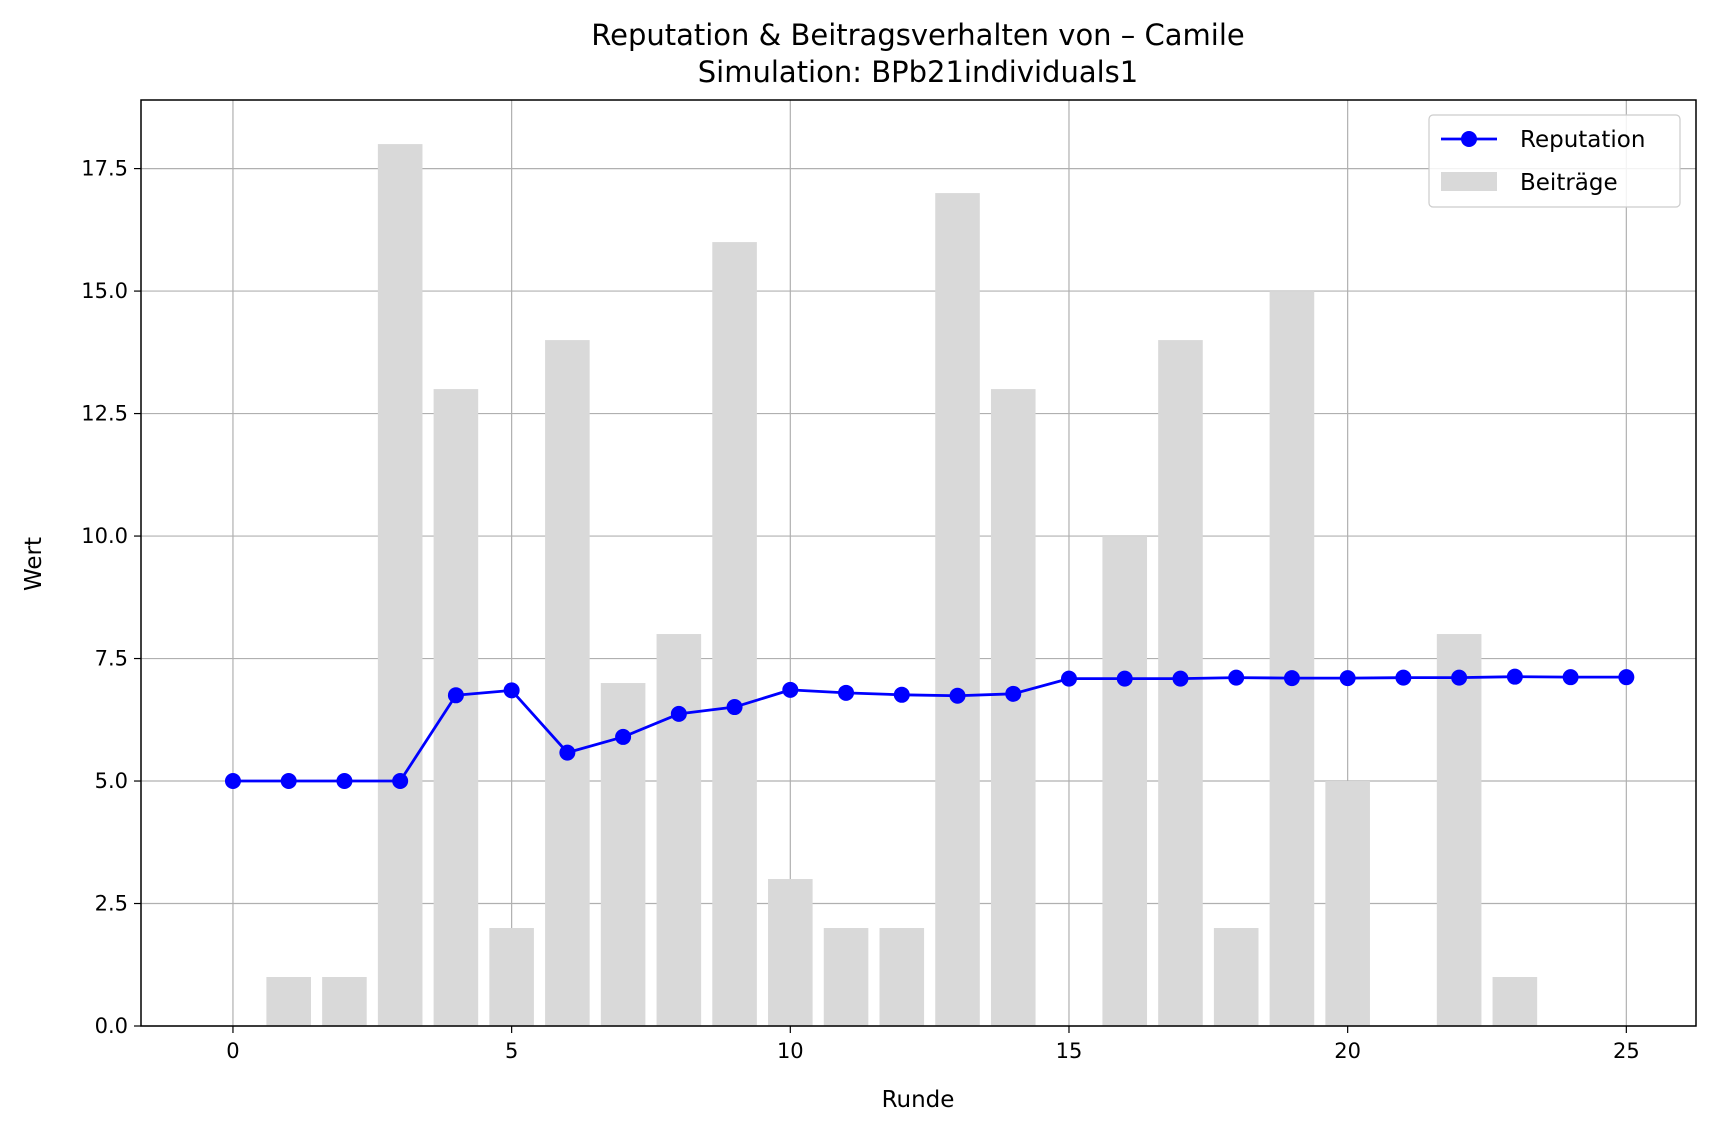  What do you see at coordinates (1626, 1051) in the screenshot?
I see `x-tick-label: 25` at bounding box center [1626, 1051].